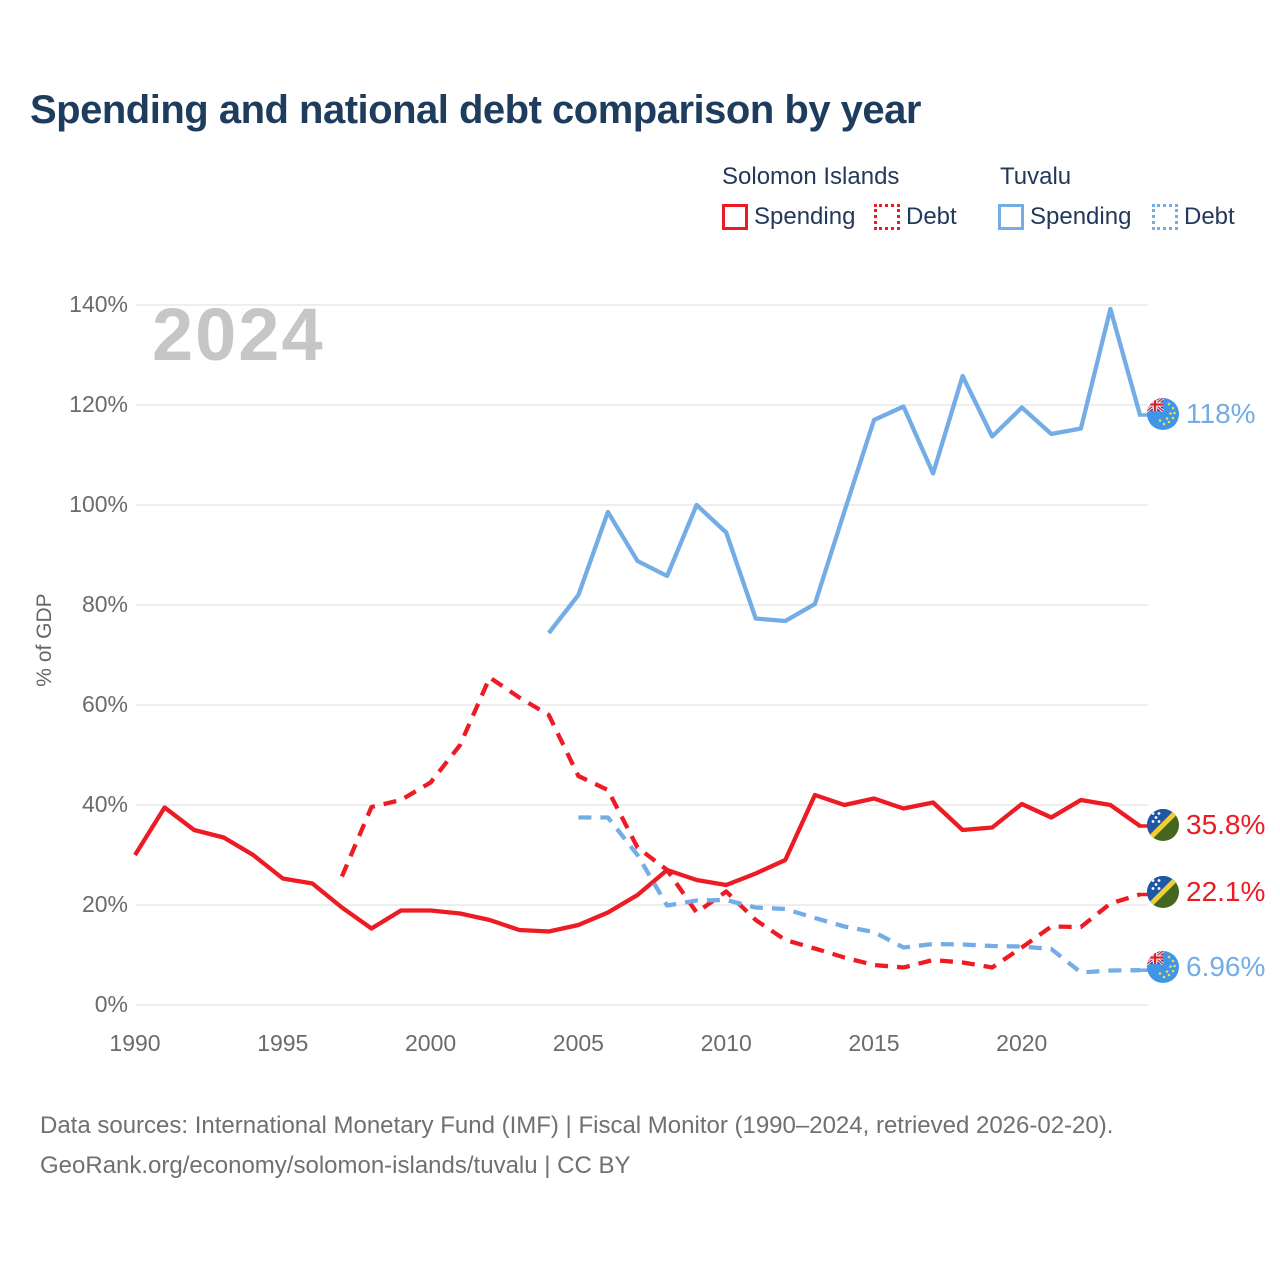 The width and height of the screenshot is (1280, 1280). I want to click on year-watermark: 2024, so click(238, 334).